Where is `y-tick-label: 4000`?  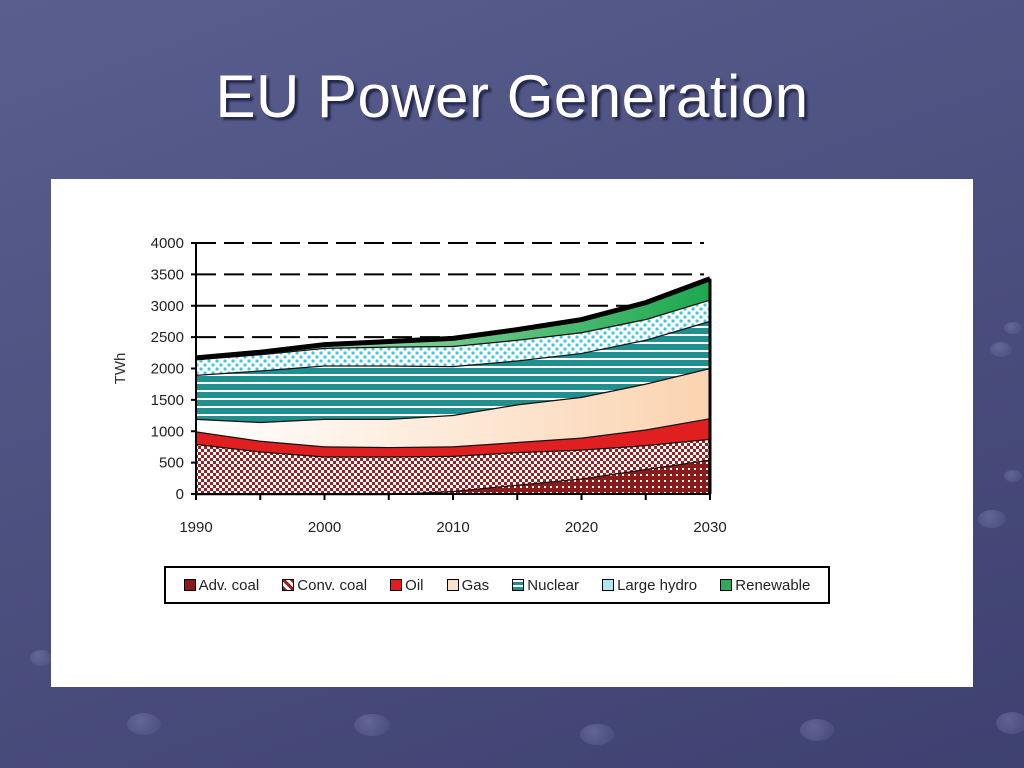
y-tick-label: 4000 is located at coordinates (167, 243).